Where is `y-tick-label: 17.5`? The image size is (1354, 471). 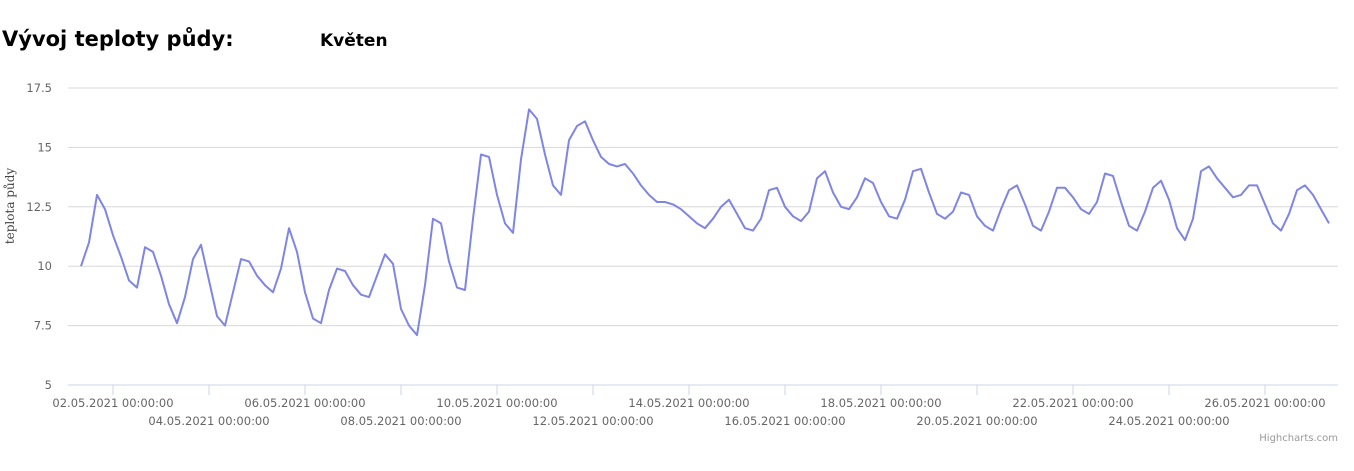 y-tick-label: 17.5 is located at coordinates (39, 88).